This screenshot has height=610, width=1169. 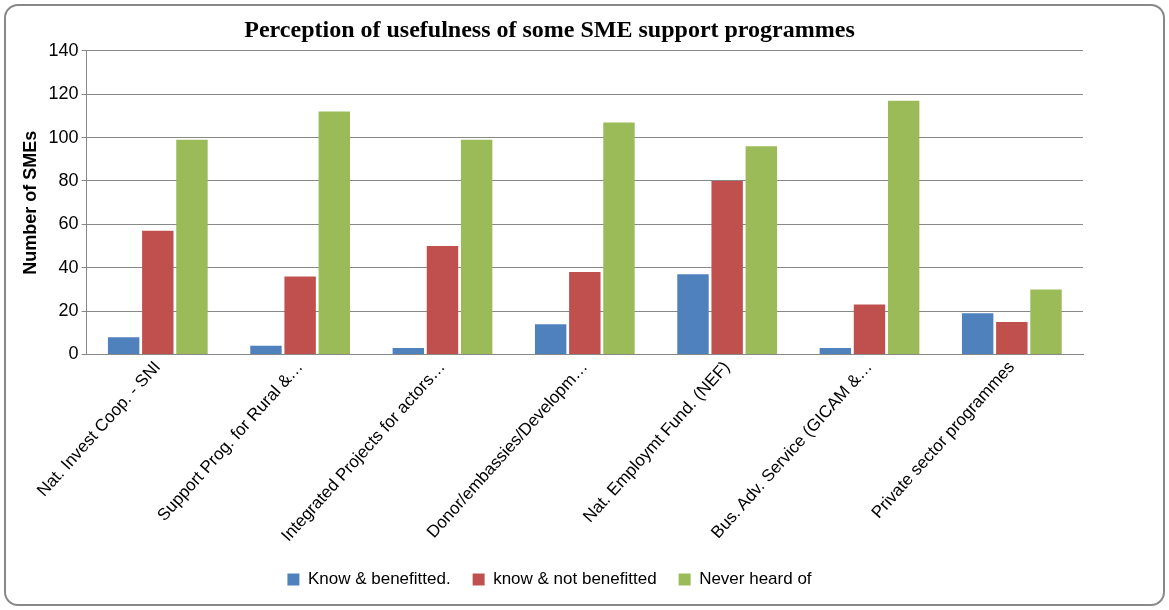 What do you see at coordinates (73, 353) in the screenshot?
I see `y-tick-label: 0` at bounding box center [73, 353].